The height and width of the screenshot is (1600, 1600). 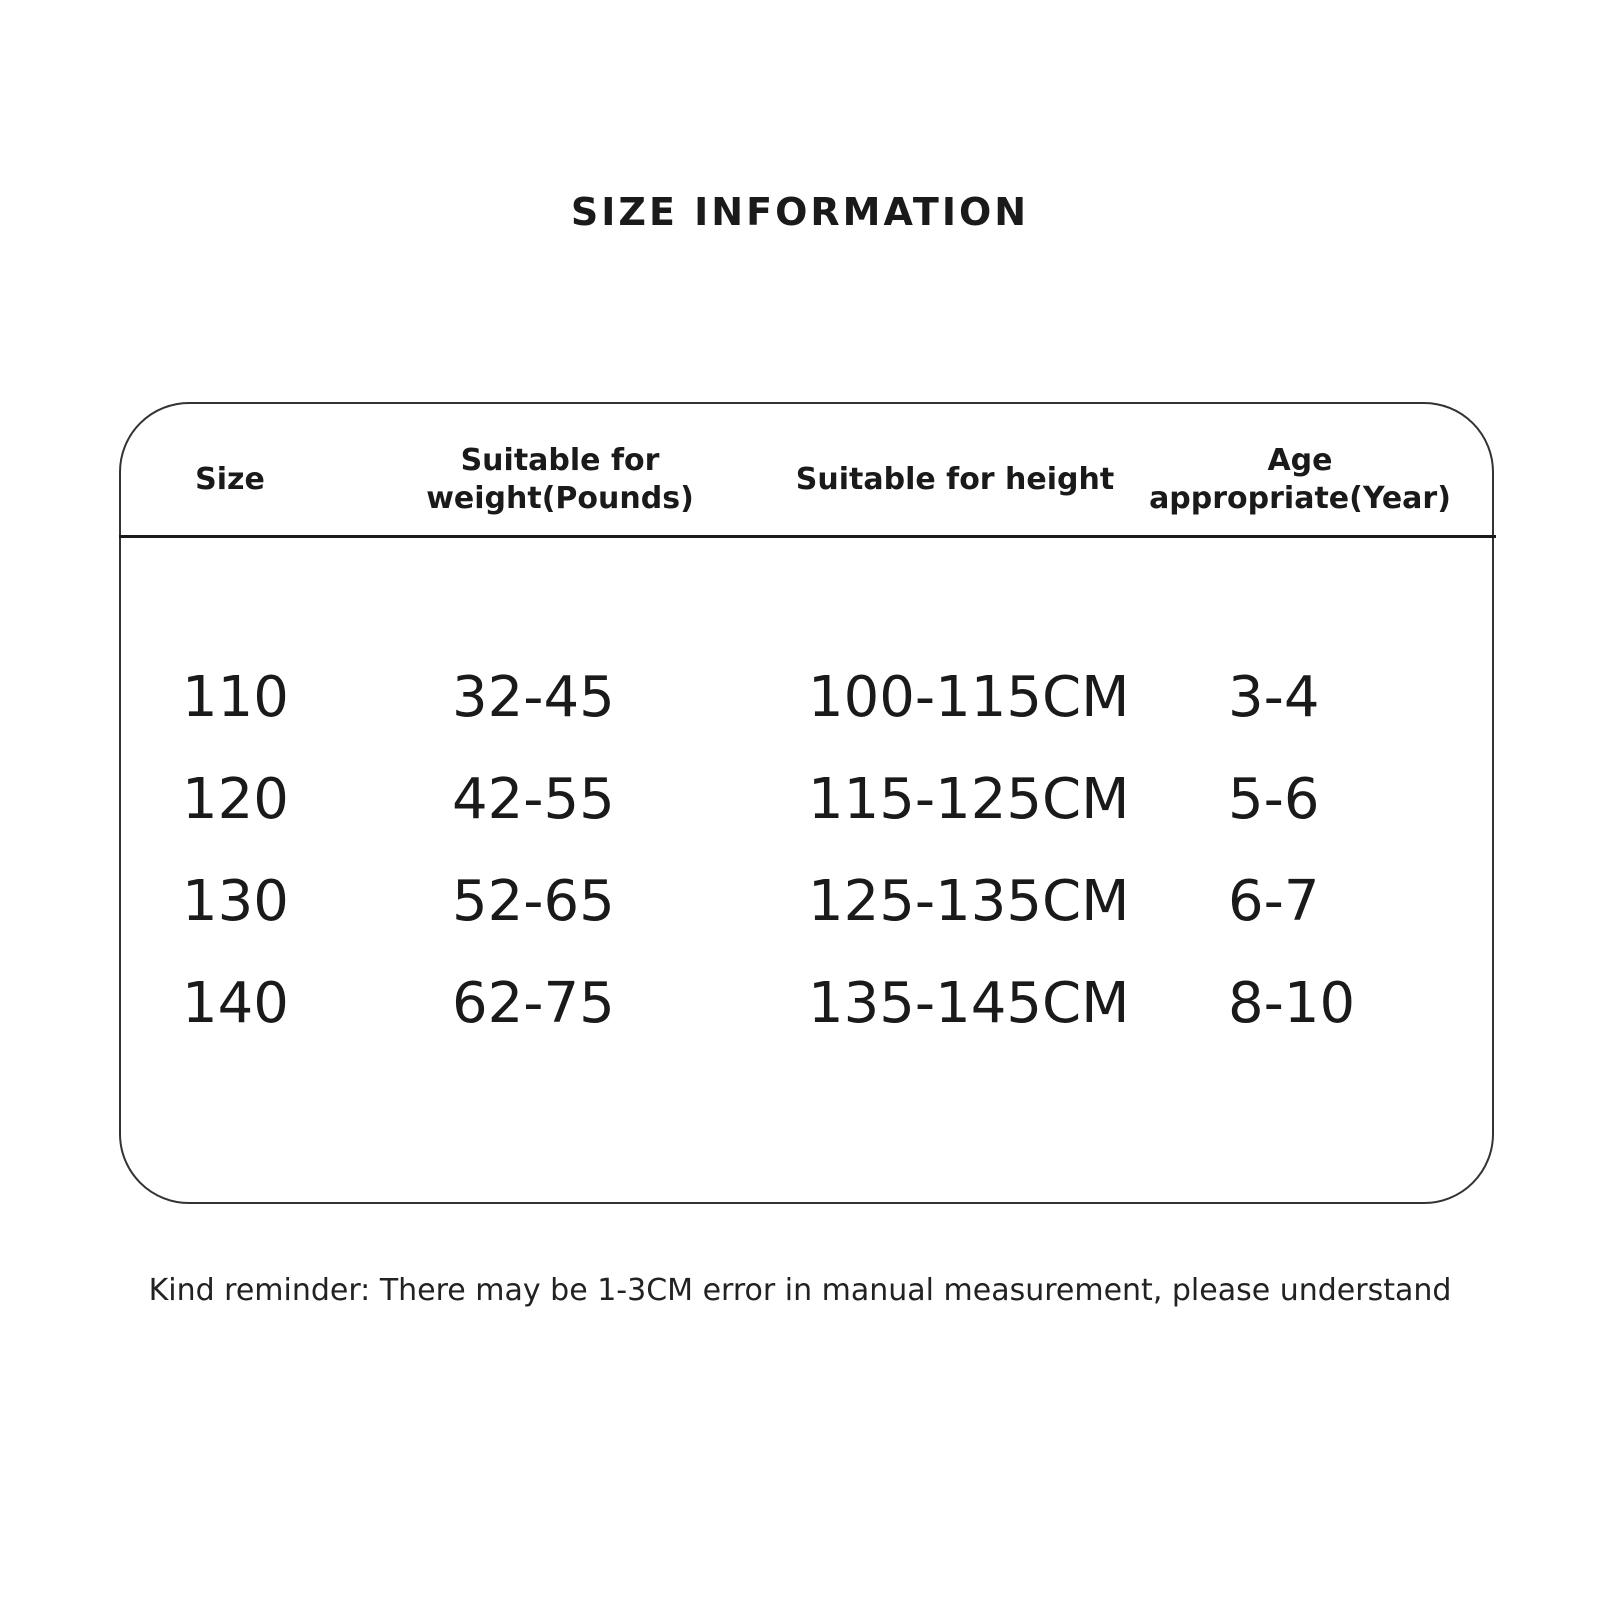 What do you see at coordinates (235, 901) in the screenshot?
I see `table-cell: 130` at bounding box center [235, 901].